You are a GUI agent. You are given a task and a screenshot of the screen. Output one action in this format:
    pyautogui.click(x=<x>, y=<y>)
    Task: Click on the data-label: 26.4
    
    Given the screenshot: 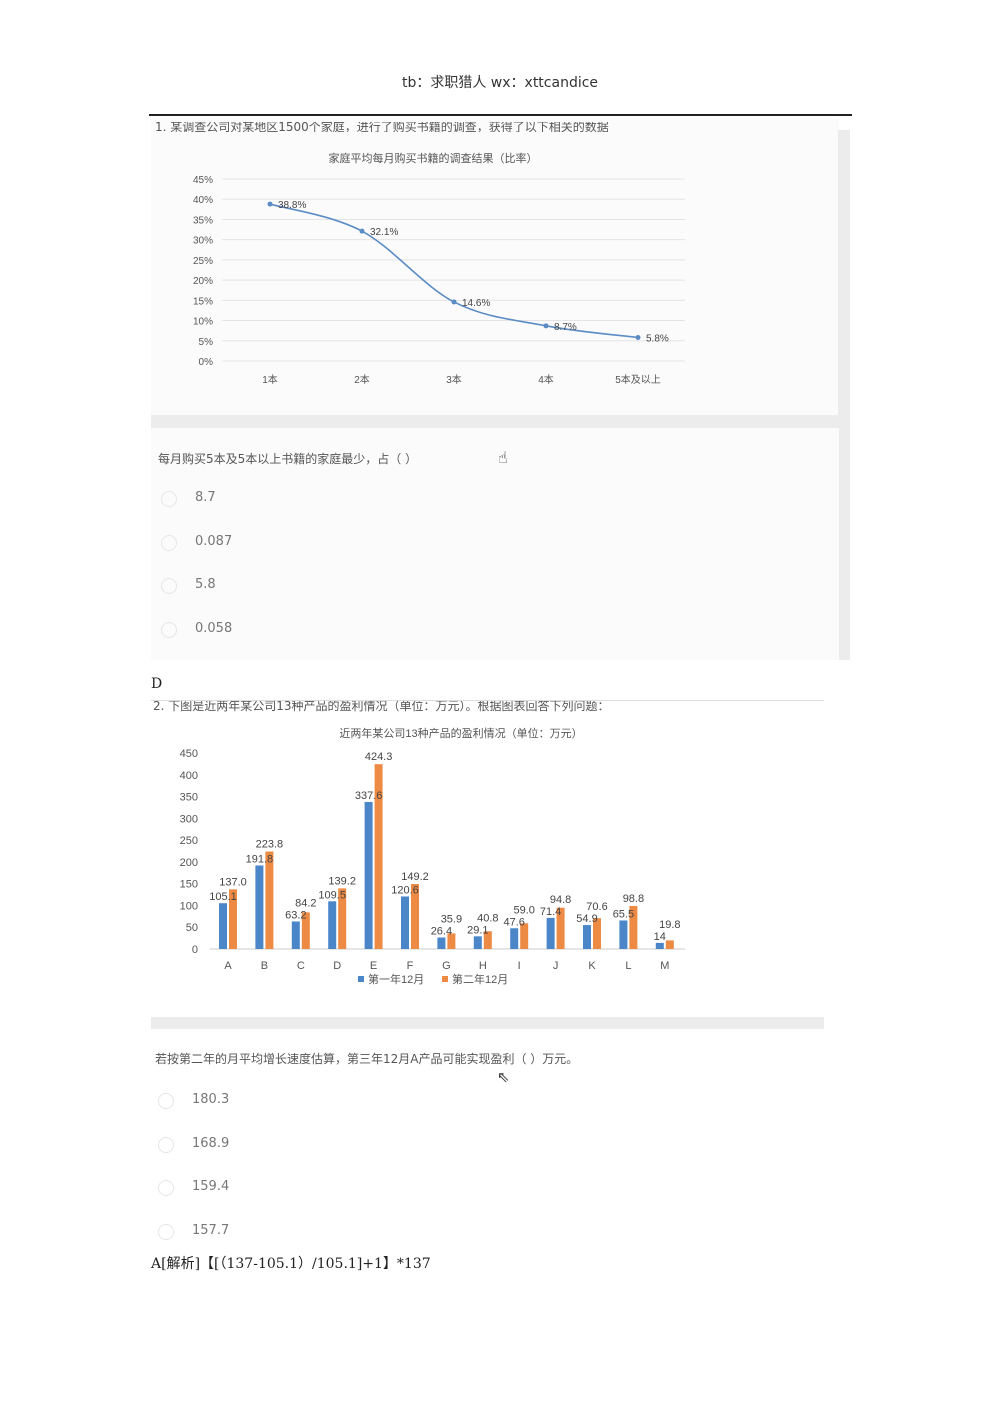 What is the action you would take?
    pyautogui.click(x=441, y=932)
    